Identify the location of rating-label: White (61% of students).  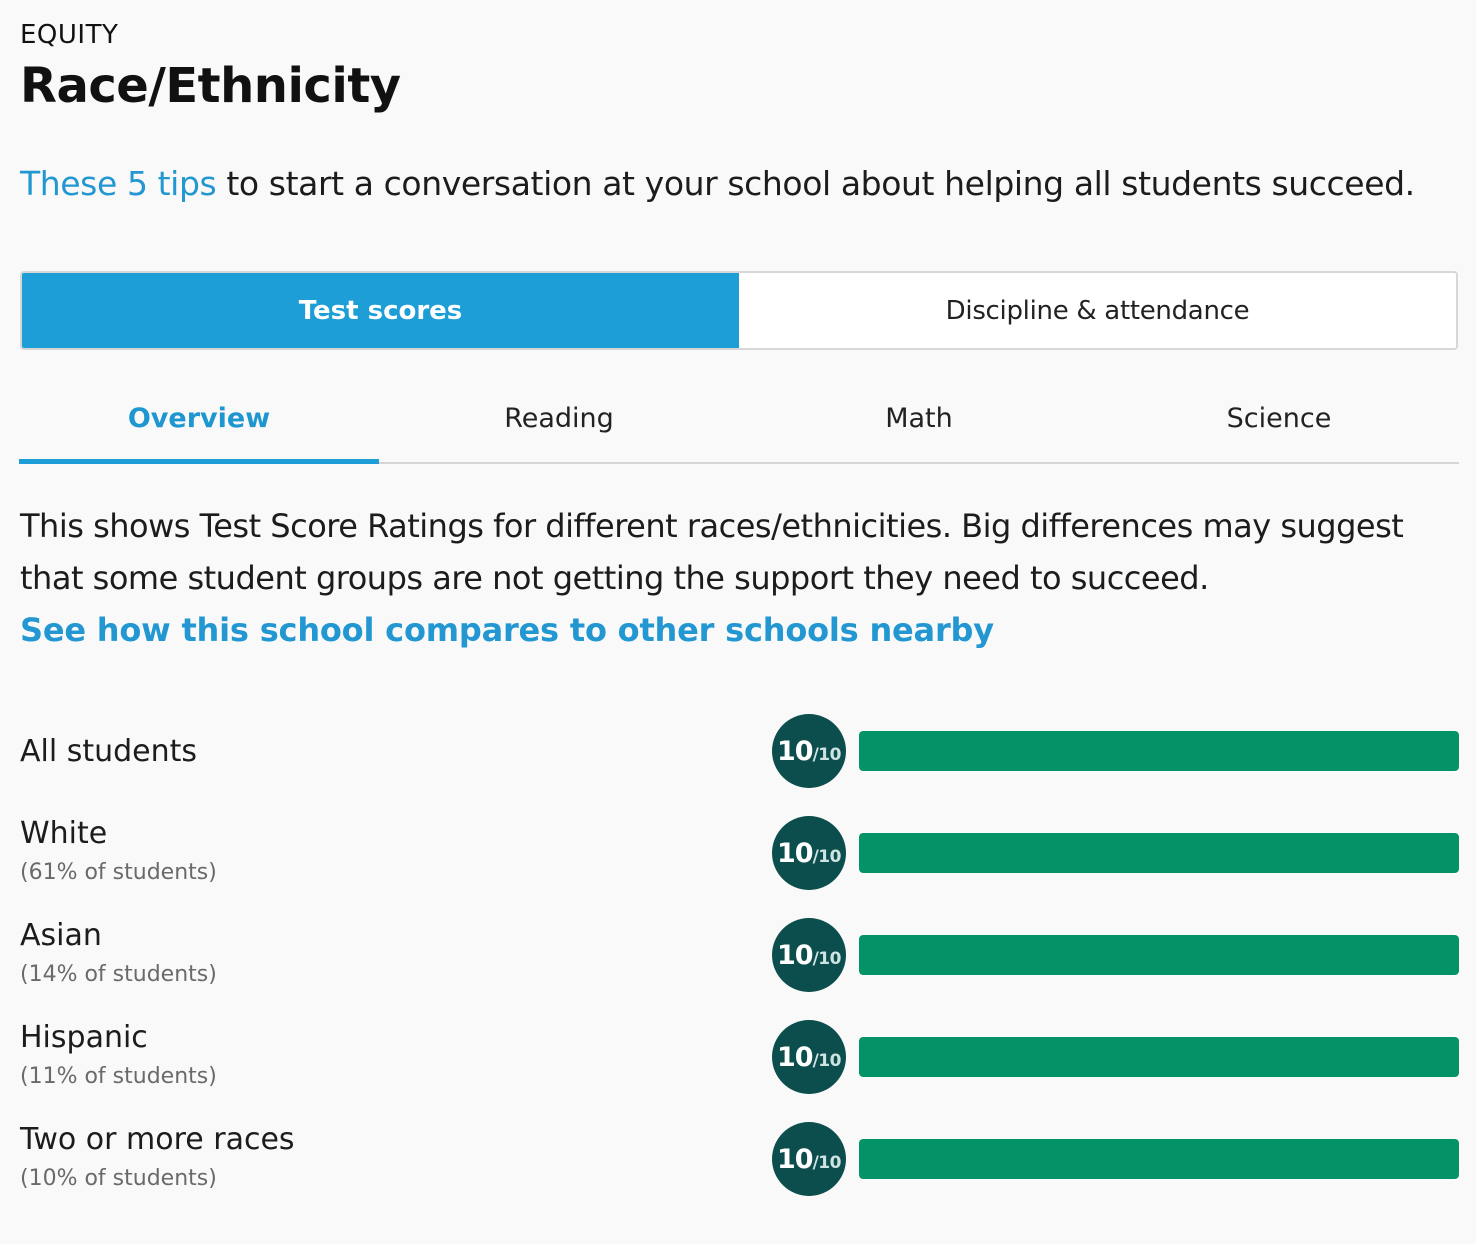
(118, 851).